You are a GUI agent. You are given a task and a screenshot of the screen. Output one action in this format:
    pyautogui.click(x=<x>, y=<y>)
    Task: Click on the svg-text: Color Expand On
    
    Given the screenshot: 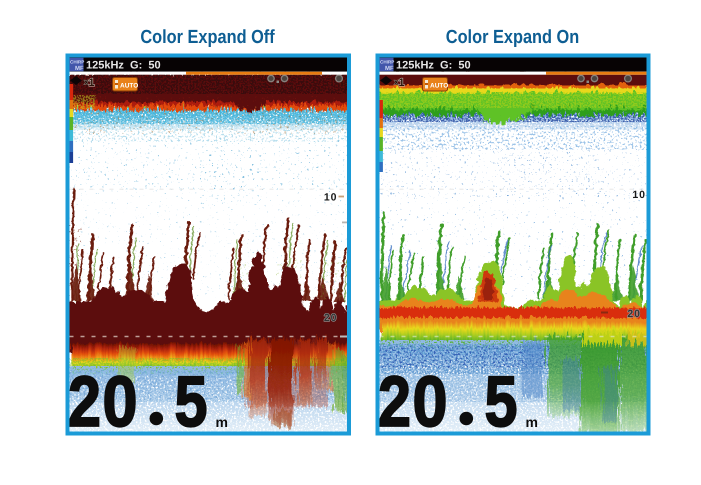 What is the action you would take?
    pyautogui.click(x=512, y=37)
    